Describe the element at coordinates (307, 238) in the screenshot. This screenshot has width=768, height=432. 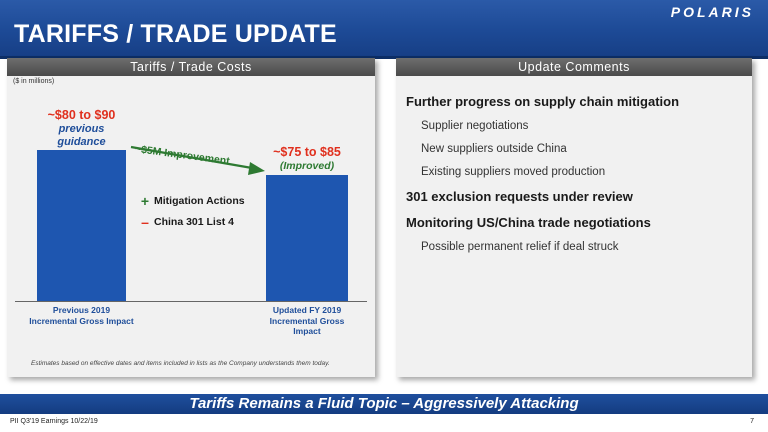
I see `updated-impact-bar` at that location.